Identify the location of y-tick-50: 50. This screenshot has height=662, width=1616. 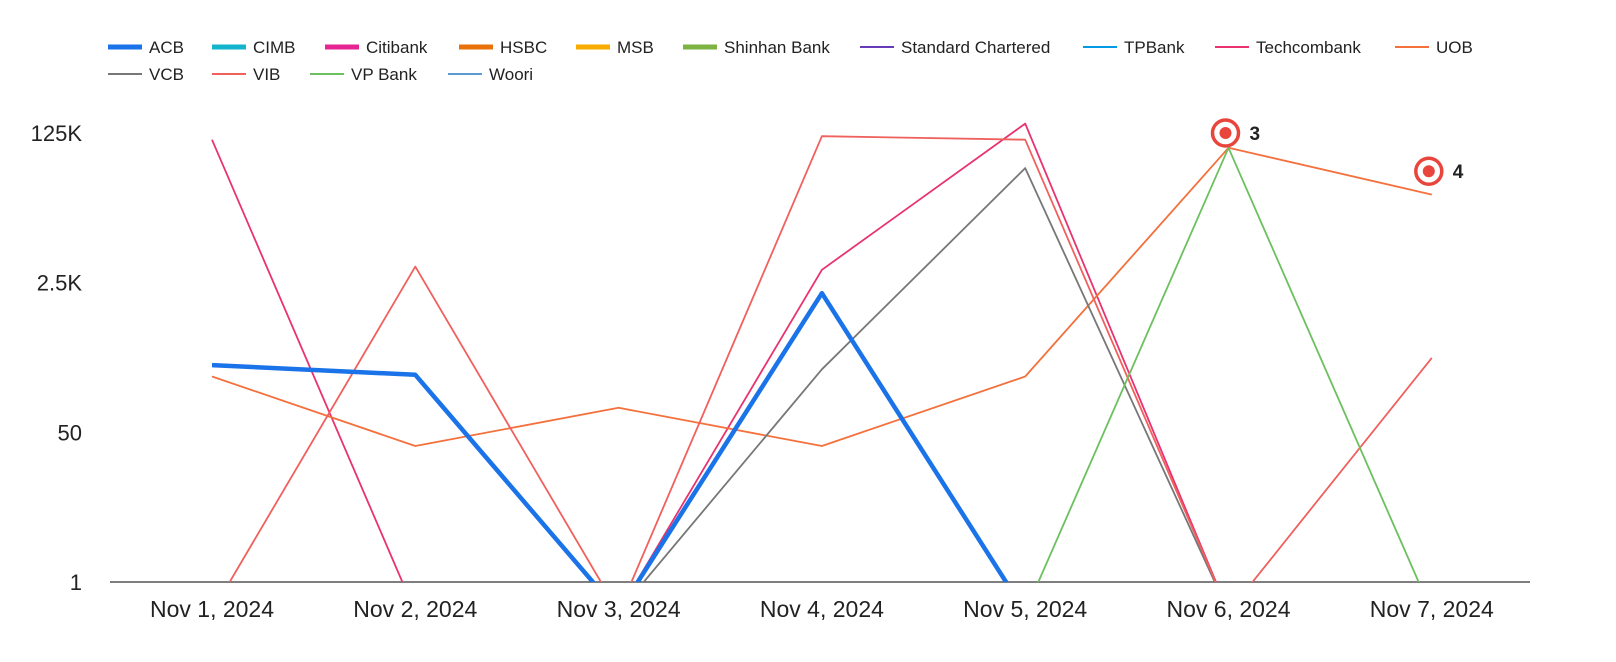
(70, 432).